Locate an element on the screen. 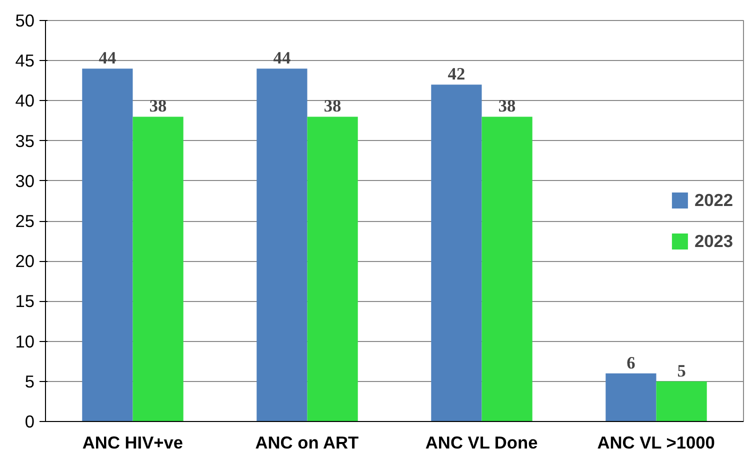 This screenshot has height=461, width=753. y-tick-label: 10 is located at coordinates (25, 341).